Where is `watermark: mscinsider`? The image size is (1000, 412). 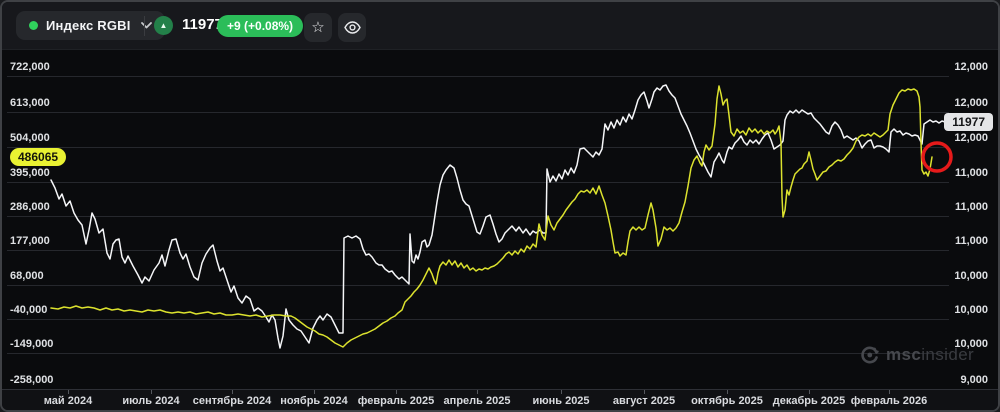
watermark: mscinsider is located at coordinates (917, 355).